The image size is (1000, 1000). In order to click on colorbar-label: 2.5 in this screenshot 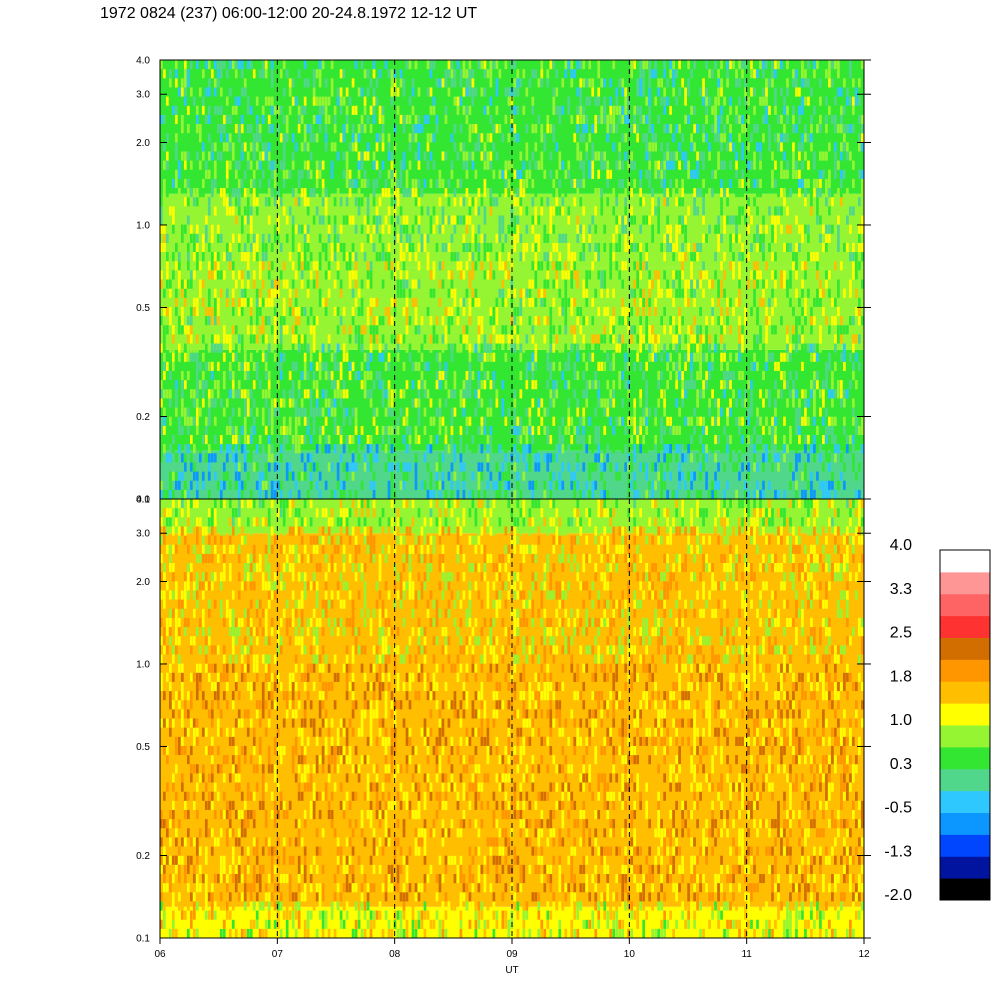, I will do `click(901, 633)`.